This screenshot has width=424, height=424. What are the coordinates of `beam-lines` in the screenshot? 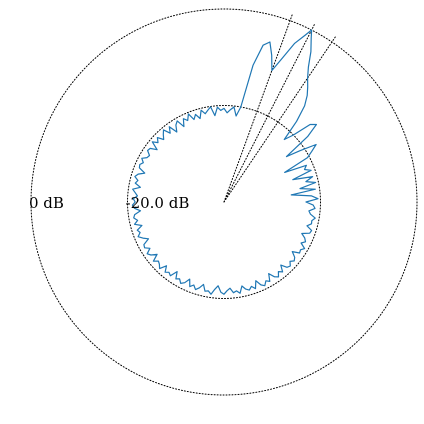 It's located at (279, 108).